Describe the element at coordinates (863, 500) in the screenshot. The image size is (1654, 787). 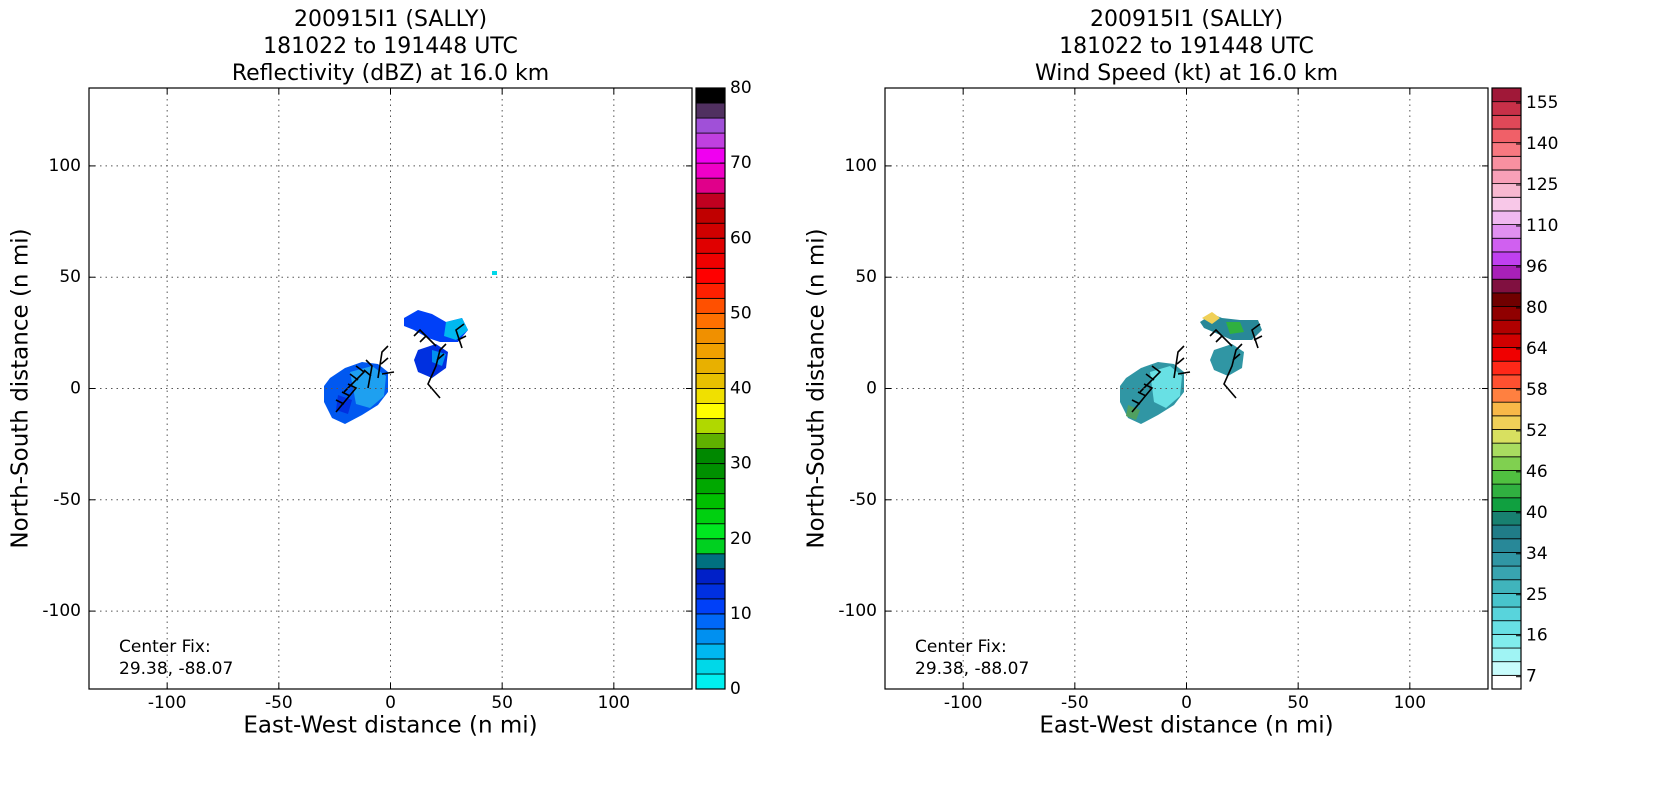
I see `y-tick-label: -50` at that location.